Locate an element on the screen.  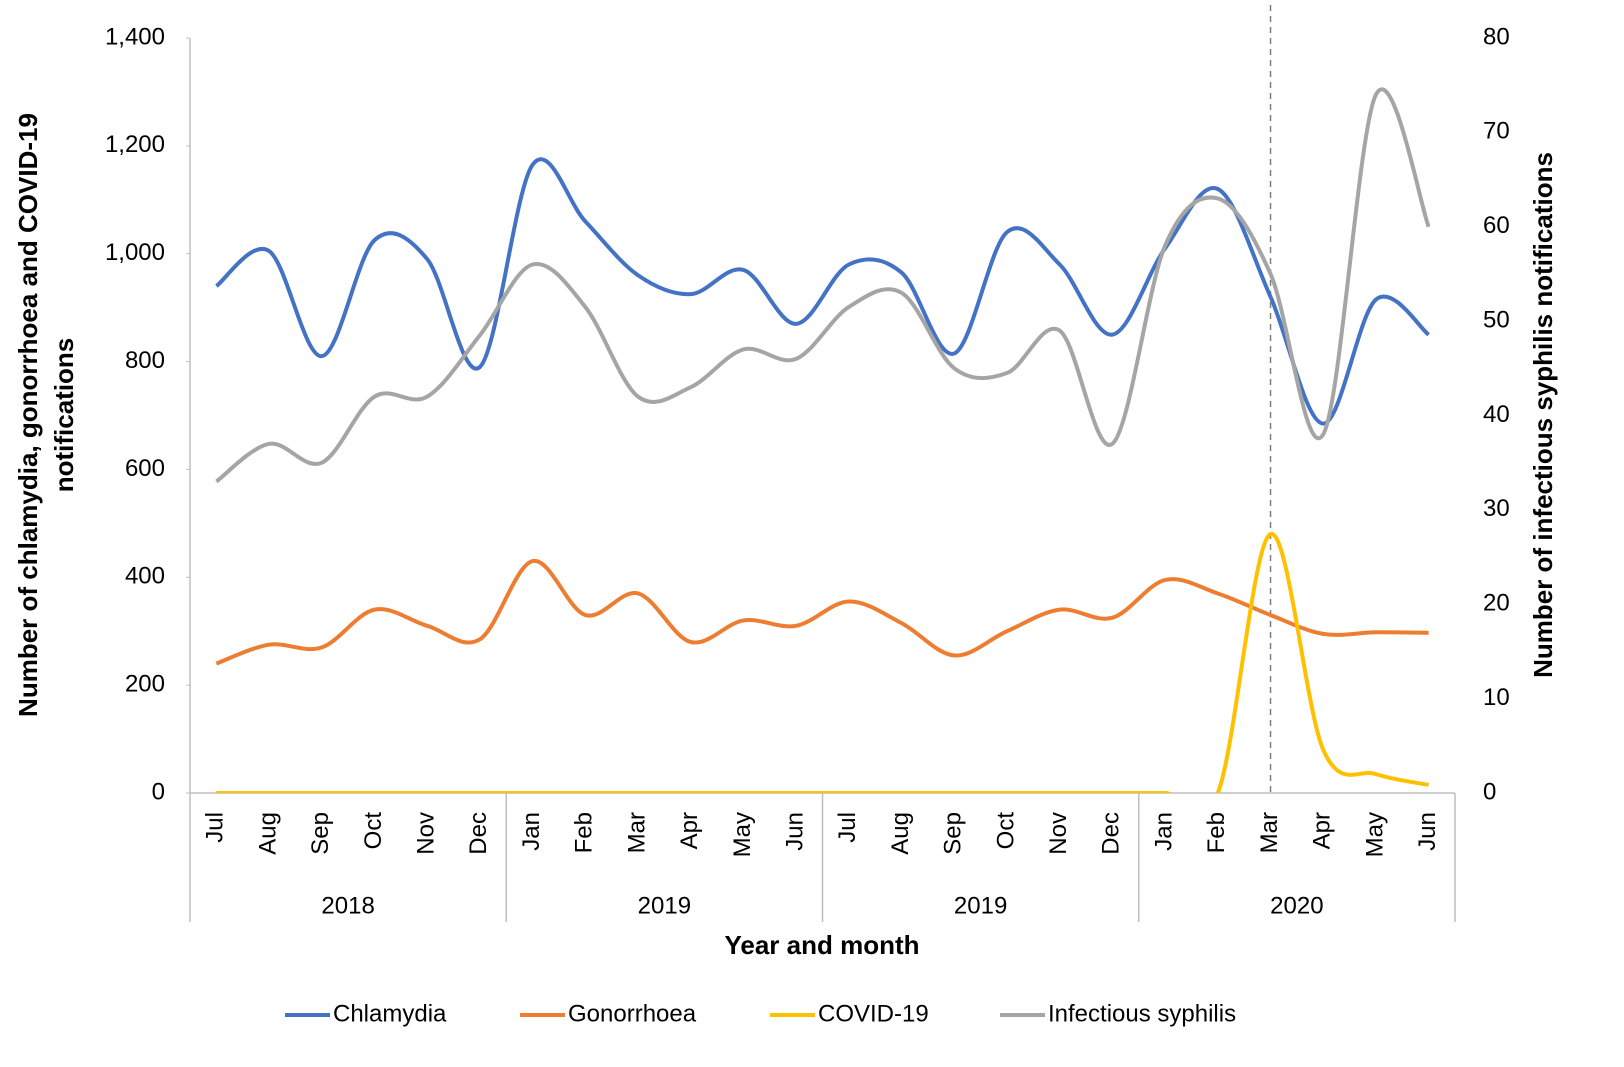
legend-label: COVID-19 is located at coordinates (873, 1013).